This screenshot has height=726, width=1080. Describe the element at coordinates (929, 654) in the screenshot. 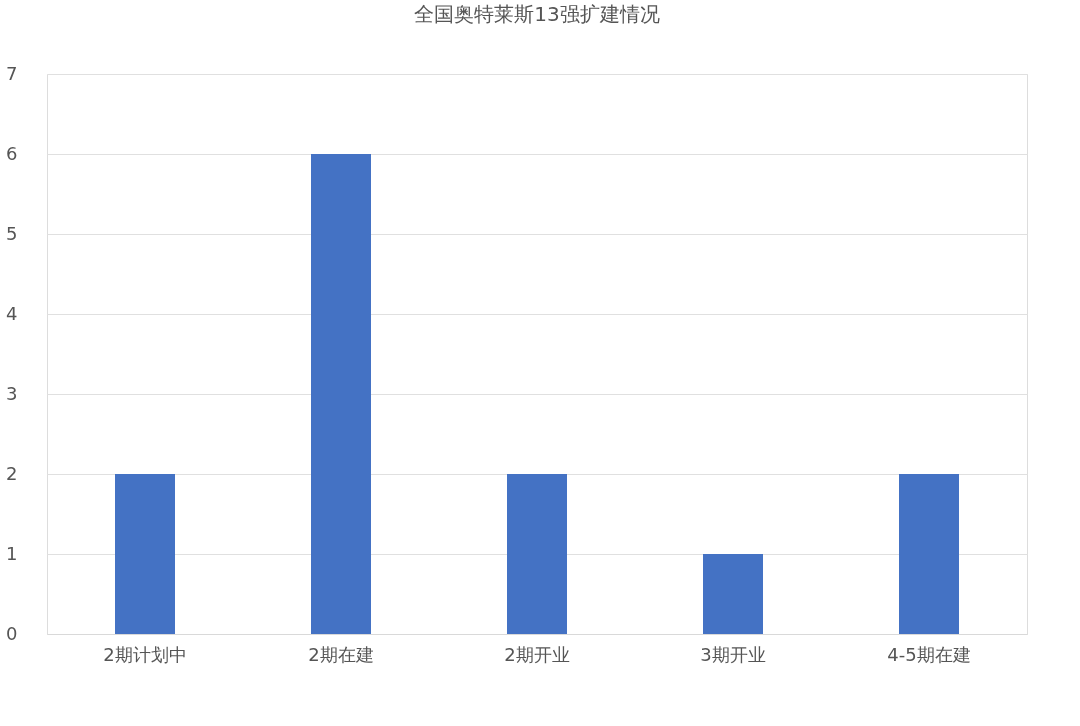

I see `x-tick-label: 4-5期在建` at that location.